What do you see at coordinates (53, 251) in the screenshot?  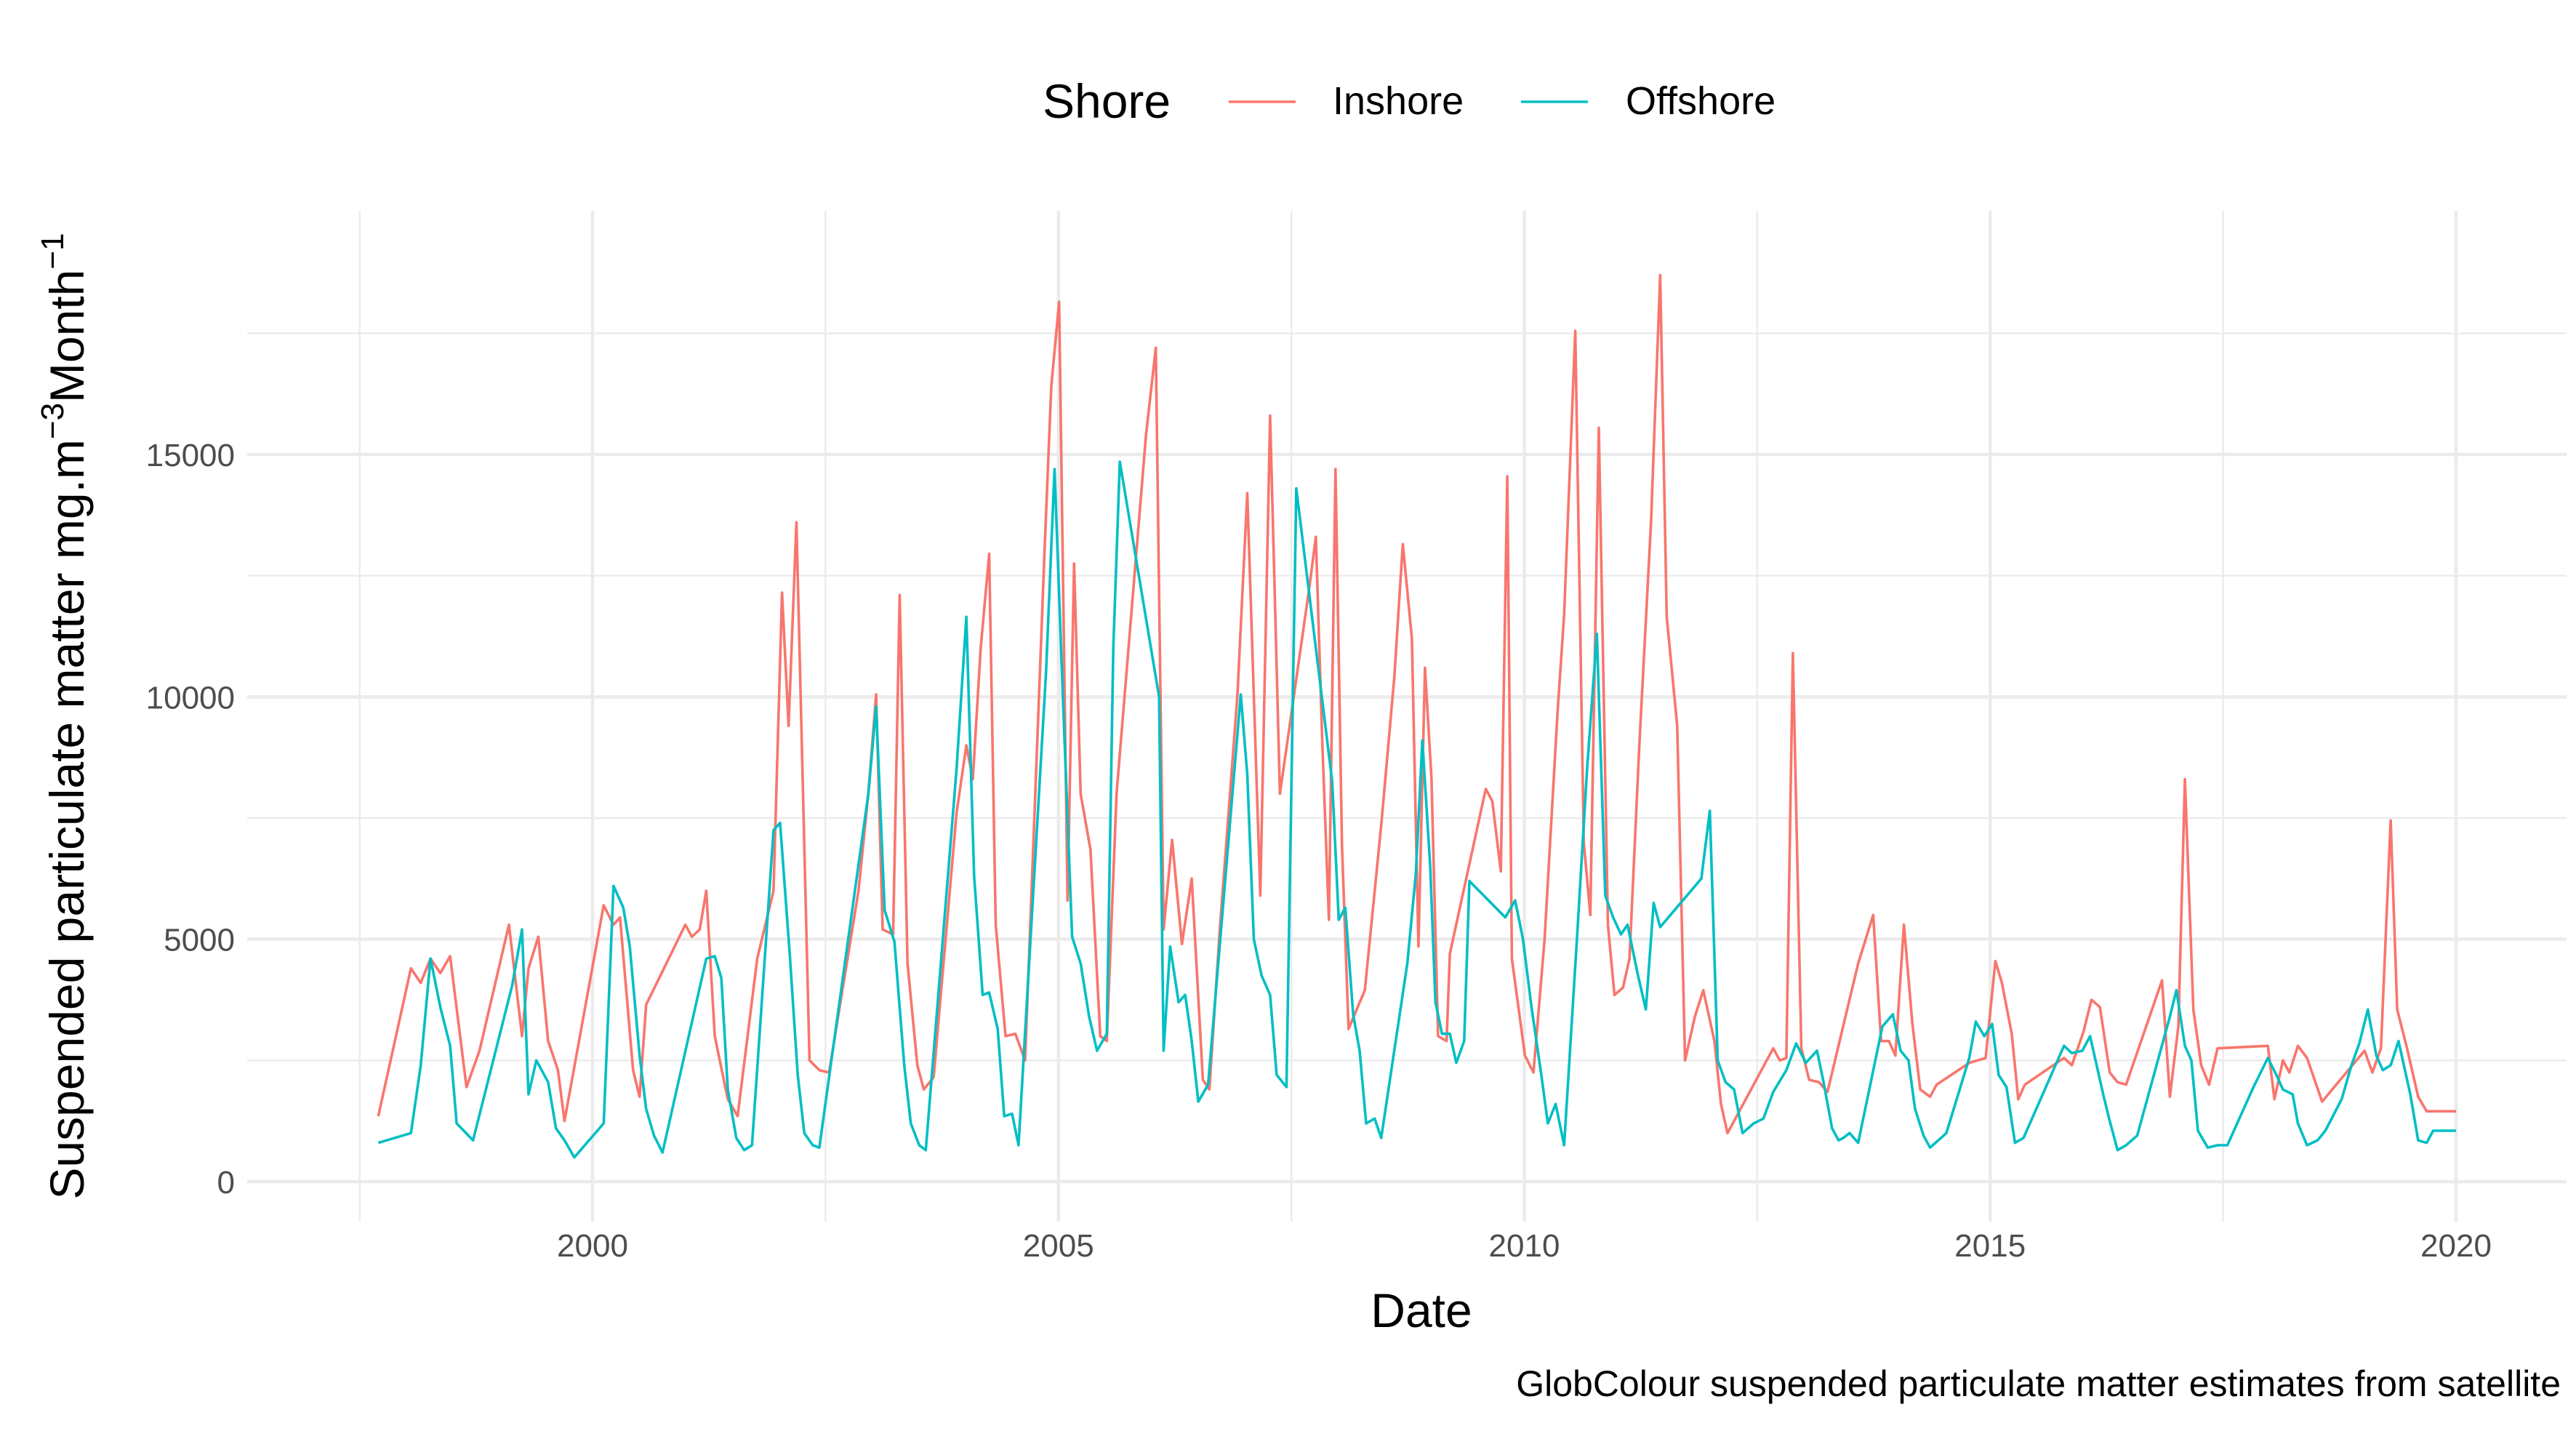 I see `y-axis-title-sup2: −1` at bounding box center [53, 251].